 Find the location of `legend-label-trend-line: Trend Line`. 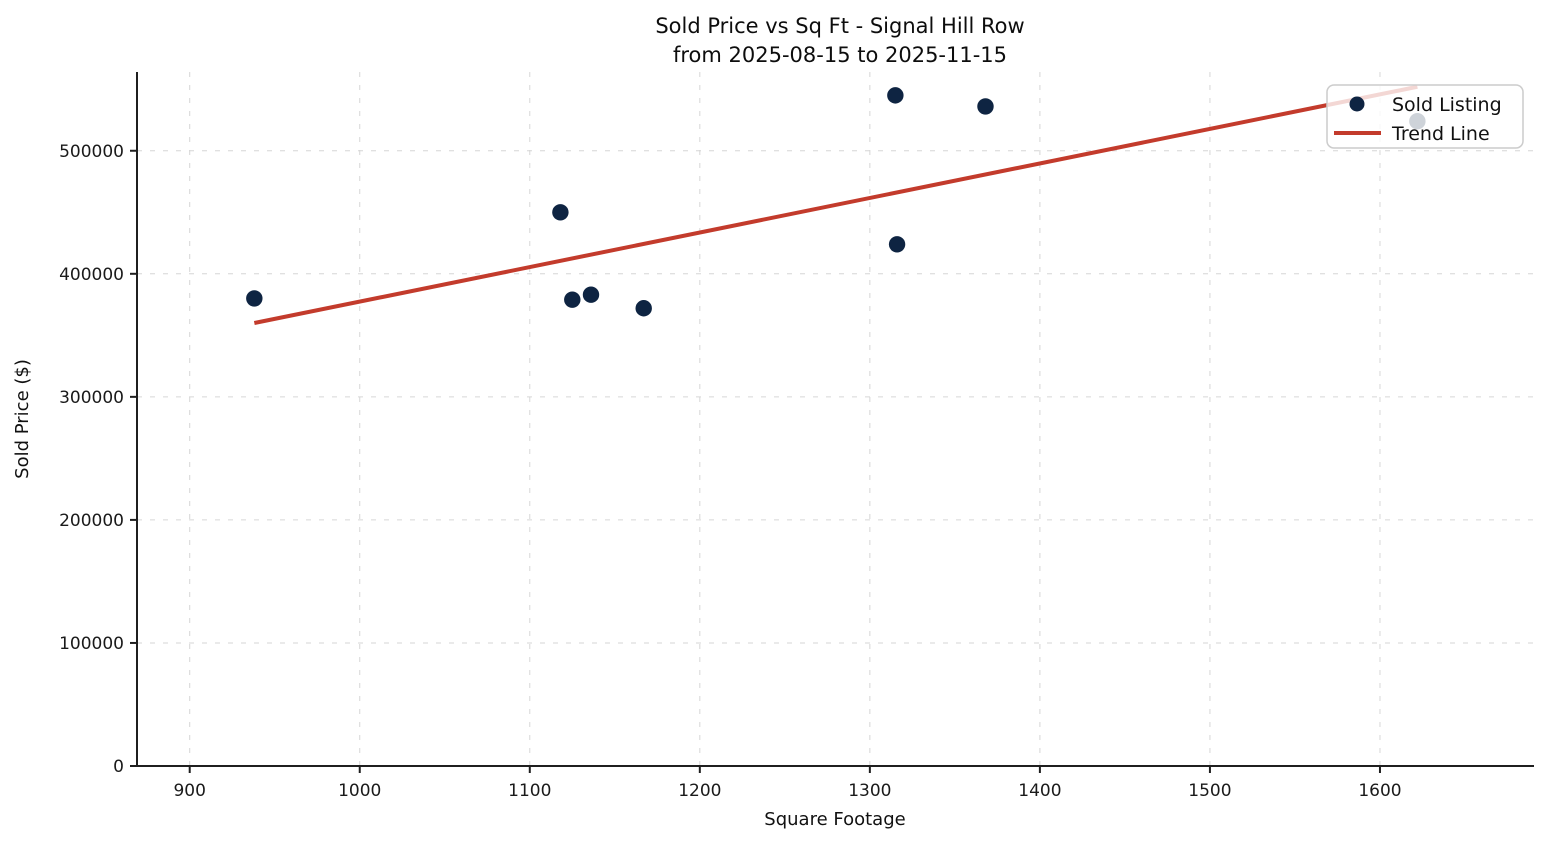

legend-label-trend-line: Trend Line is located at coordinates (1440, 134).